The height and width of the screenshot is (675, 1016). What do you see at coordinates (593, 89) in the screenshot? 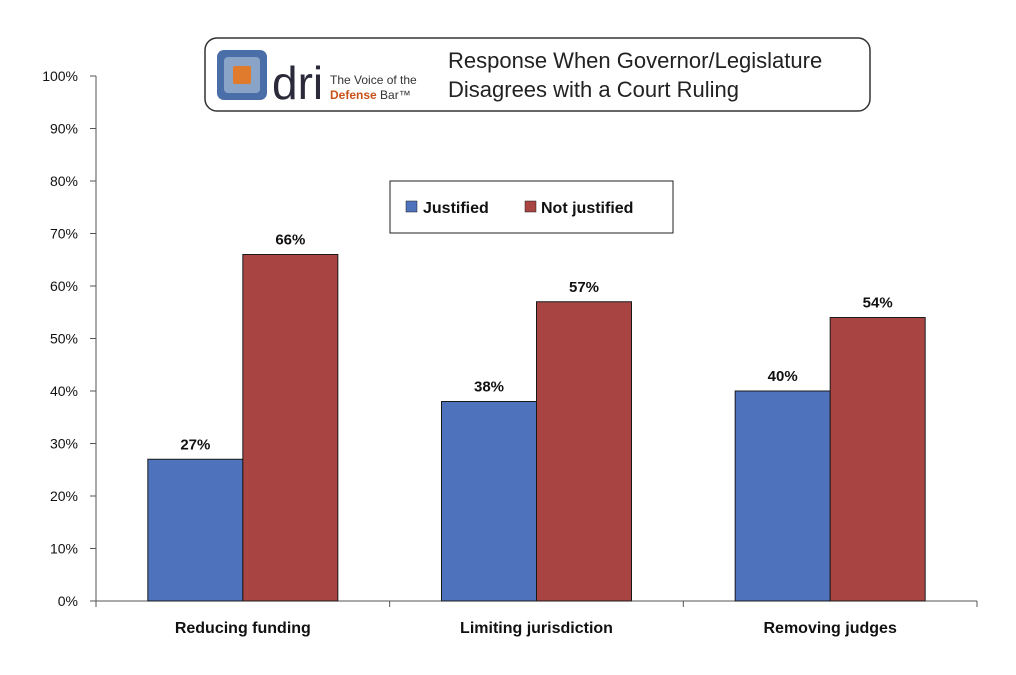
I see `chart-title-line2: Disagrees with a Court Ruling` at bounding box center [593, 89].